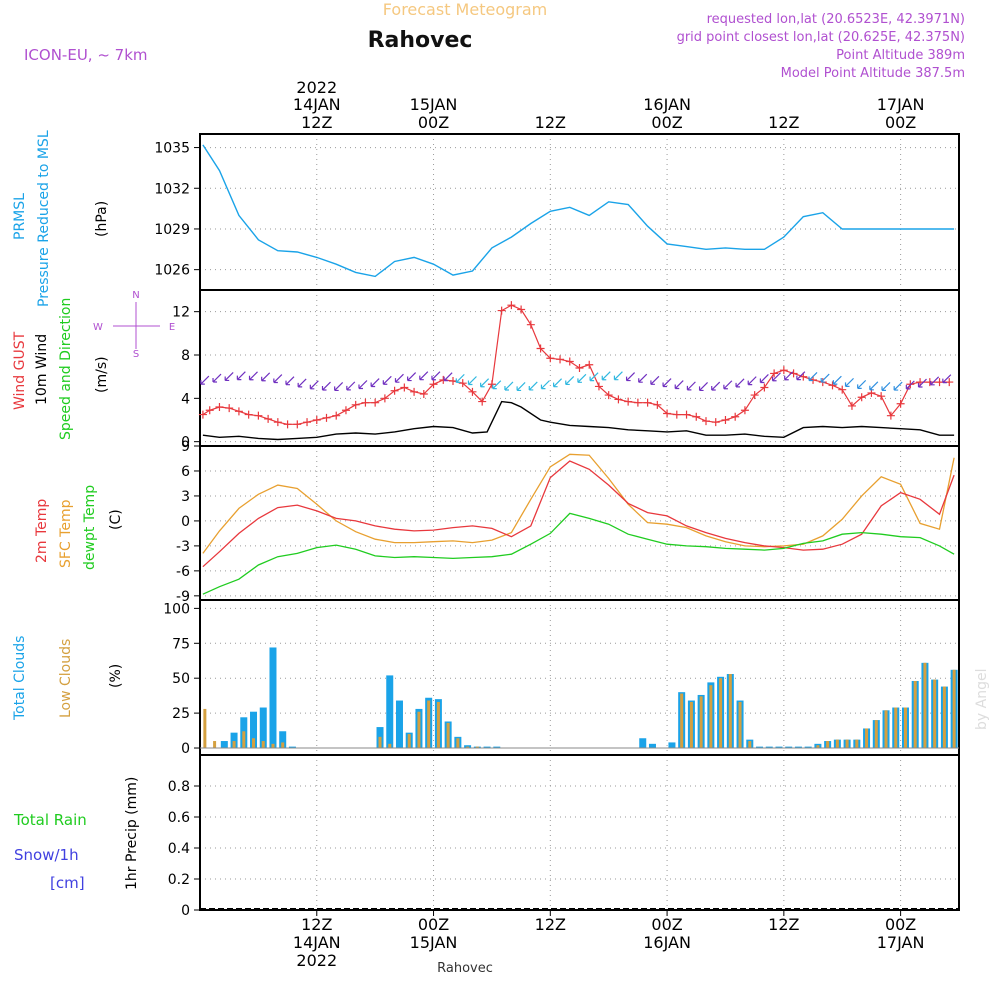  Describe the element at coordinates (20, 678) in the screenshot. I see `totalclouds-label: Total Clouds` at that location.